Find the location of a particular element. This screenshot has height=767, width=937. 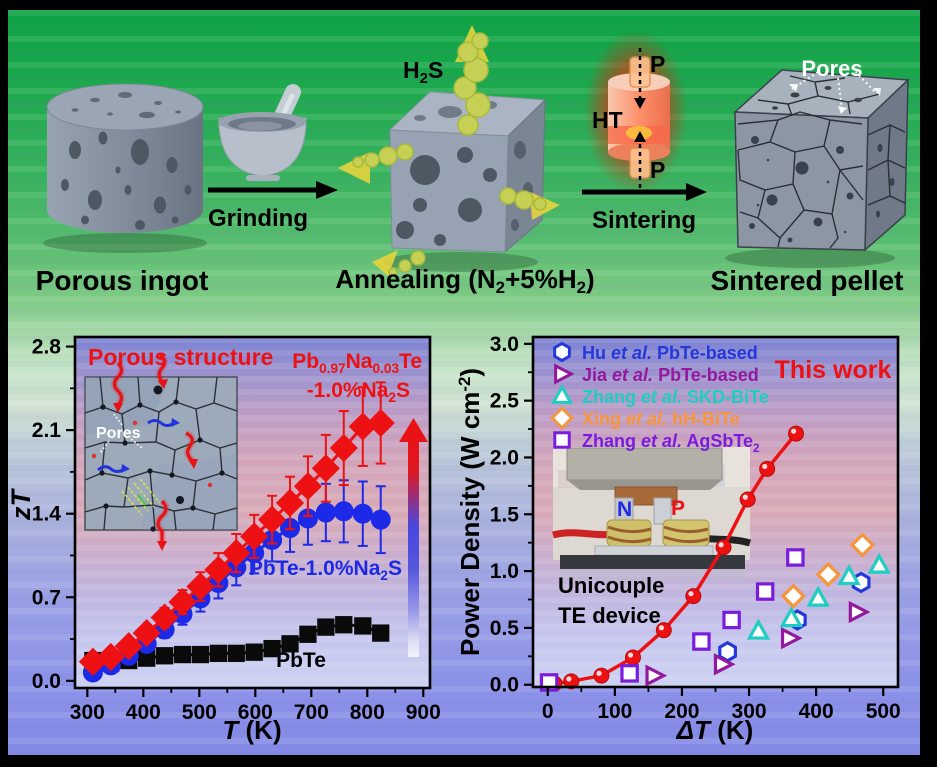

legend-item-xing: Xing et al. hH-BiTe is located at coordinates (661, 419).